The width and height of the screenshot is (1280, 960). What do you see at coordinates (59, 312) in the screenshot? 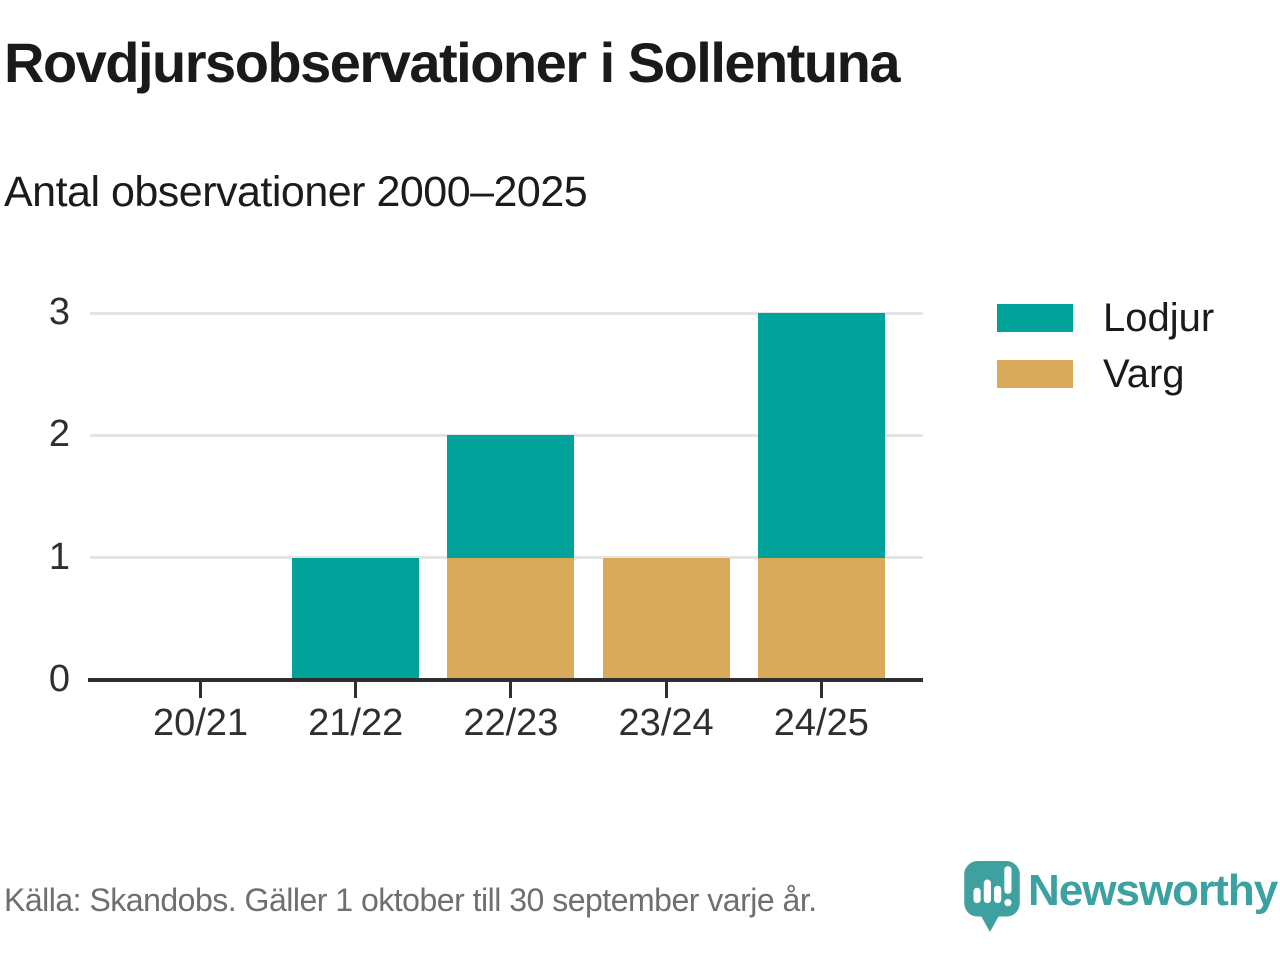
I see `y-tick-label-3: 3` at bounding box center [59, 312].